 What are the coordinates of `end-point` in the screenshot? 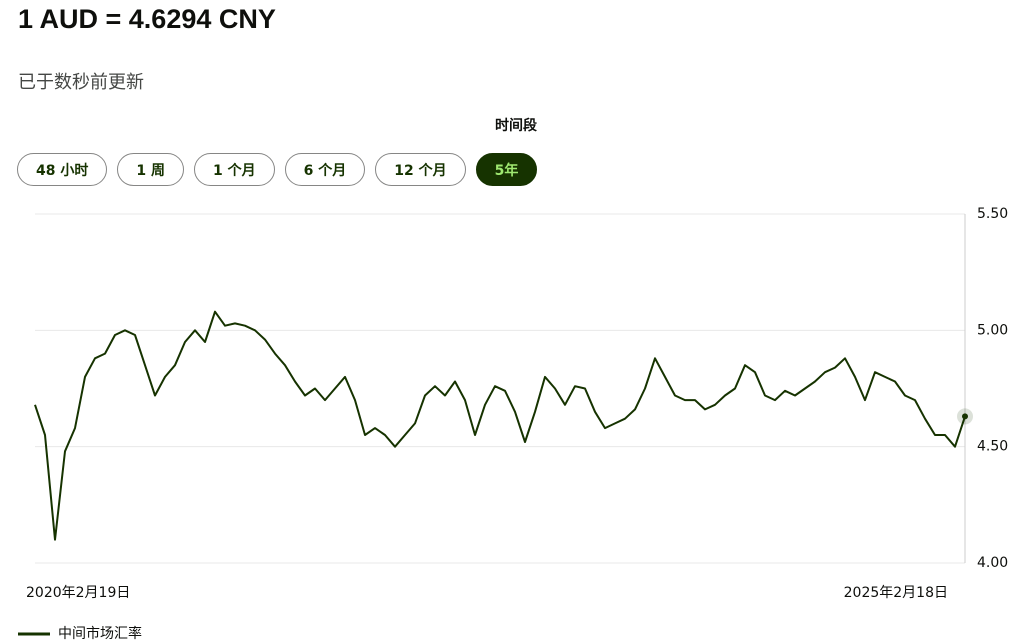 It's located at (965, 416).